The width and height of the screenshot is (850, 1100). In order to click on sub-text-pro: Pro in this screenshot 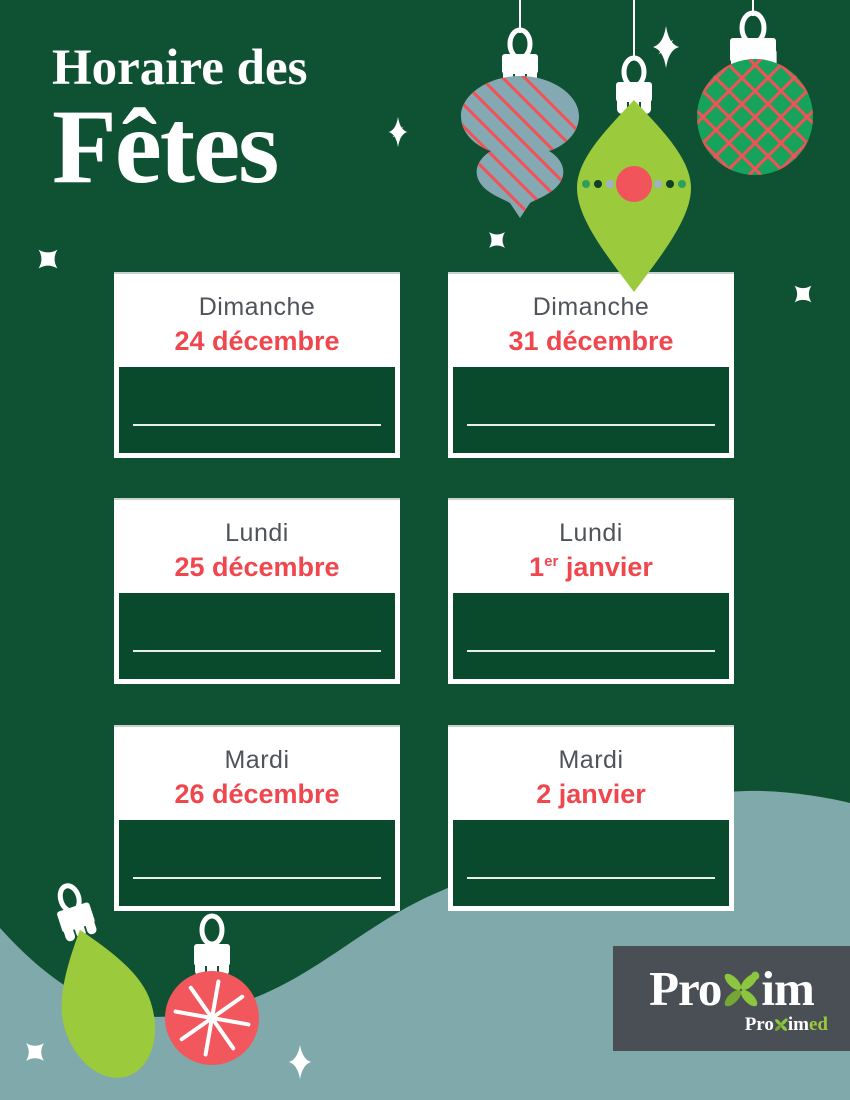, I will do `click(759, 1024)`.